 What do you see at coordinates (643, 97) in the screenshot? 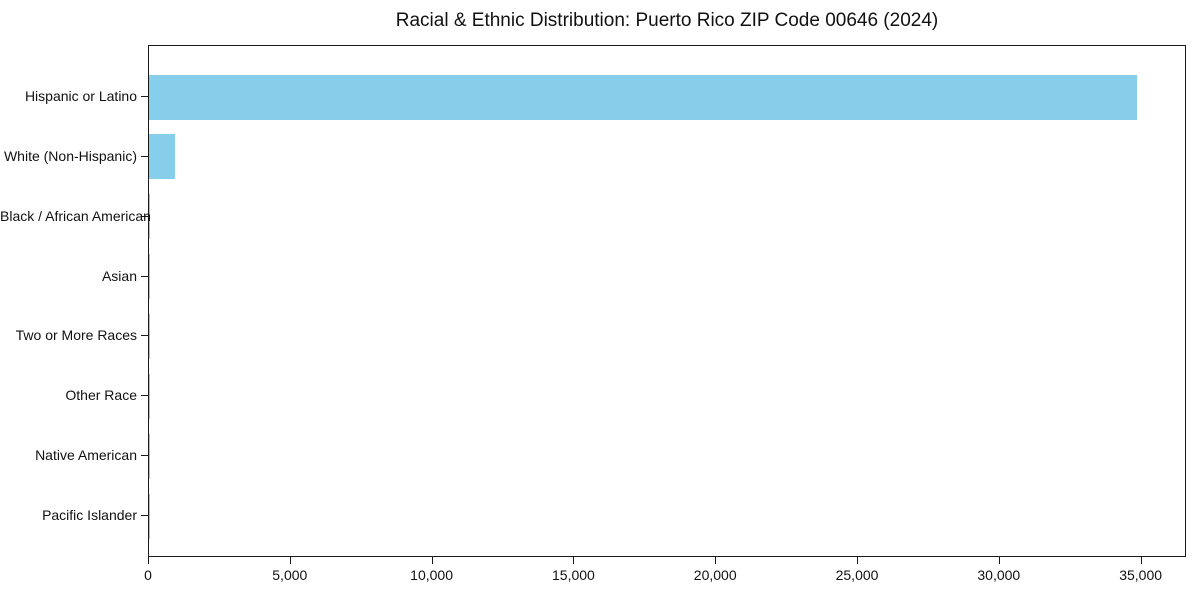
I see `bar-hispanic-or-latino` at bounding box center [643, 97].